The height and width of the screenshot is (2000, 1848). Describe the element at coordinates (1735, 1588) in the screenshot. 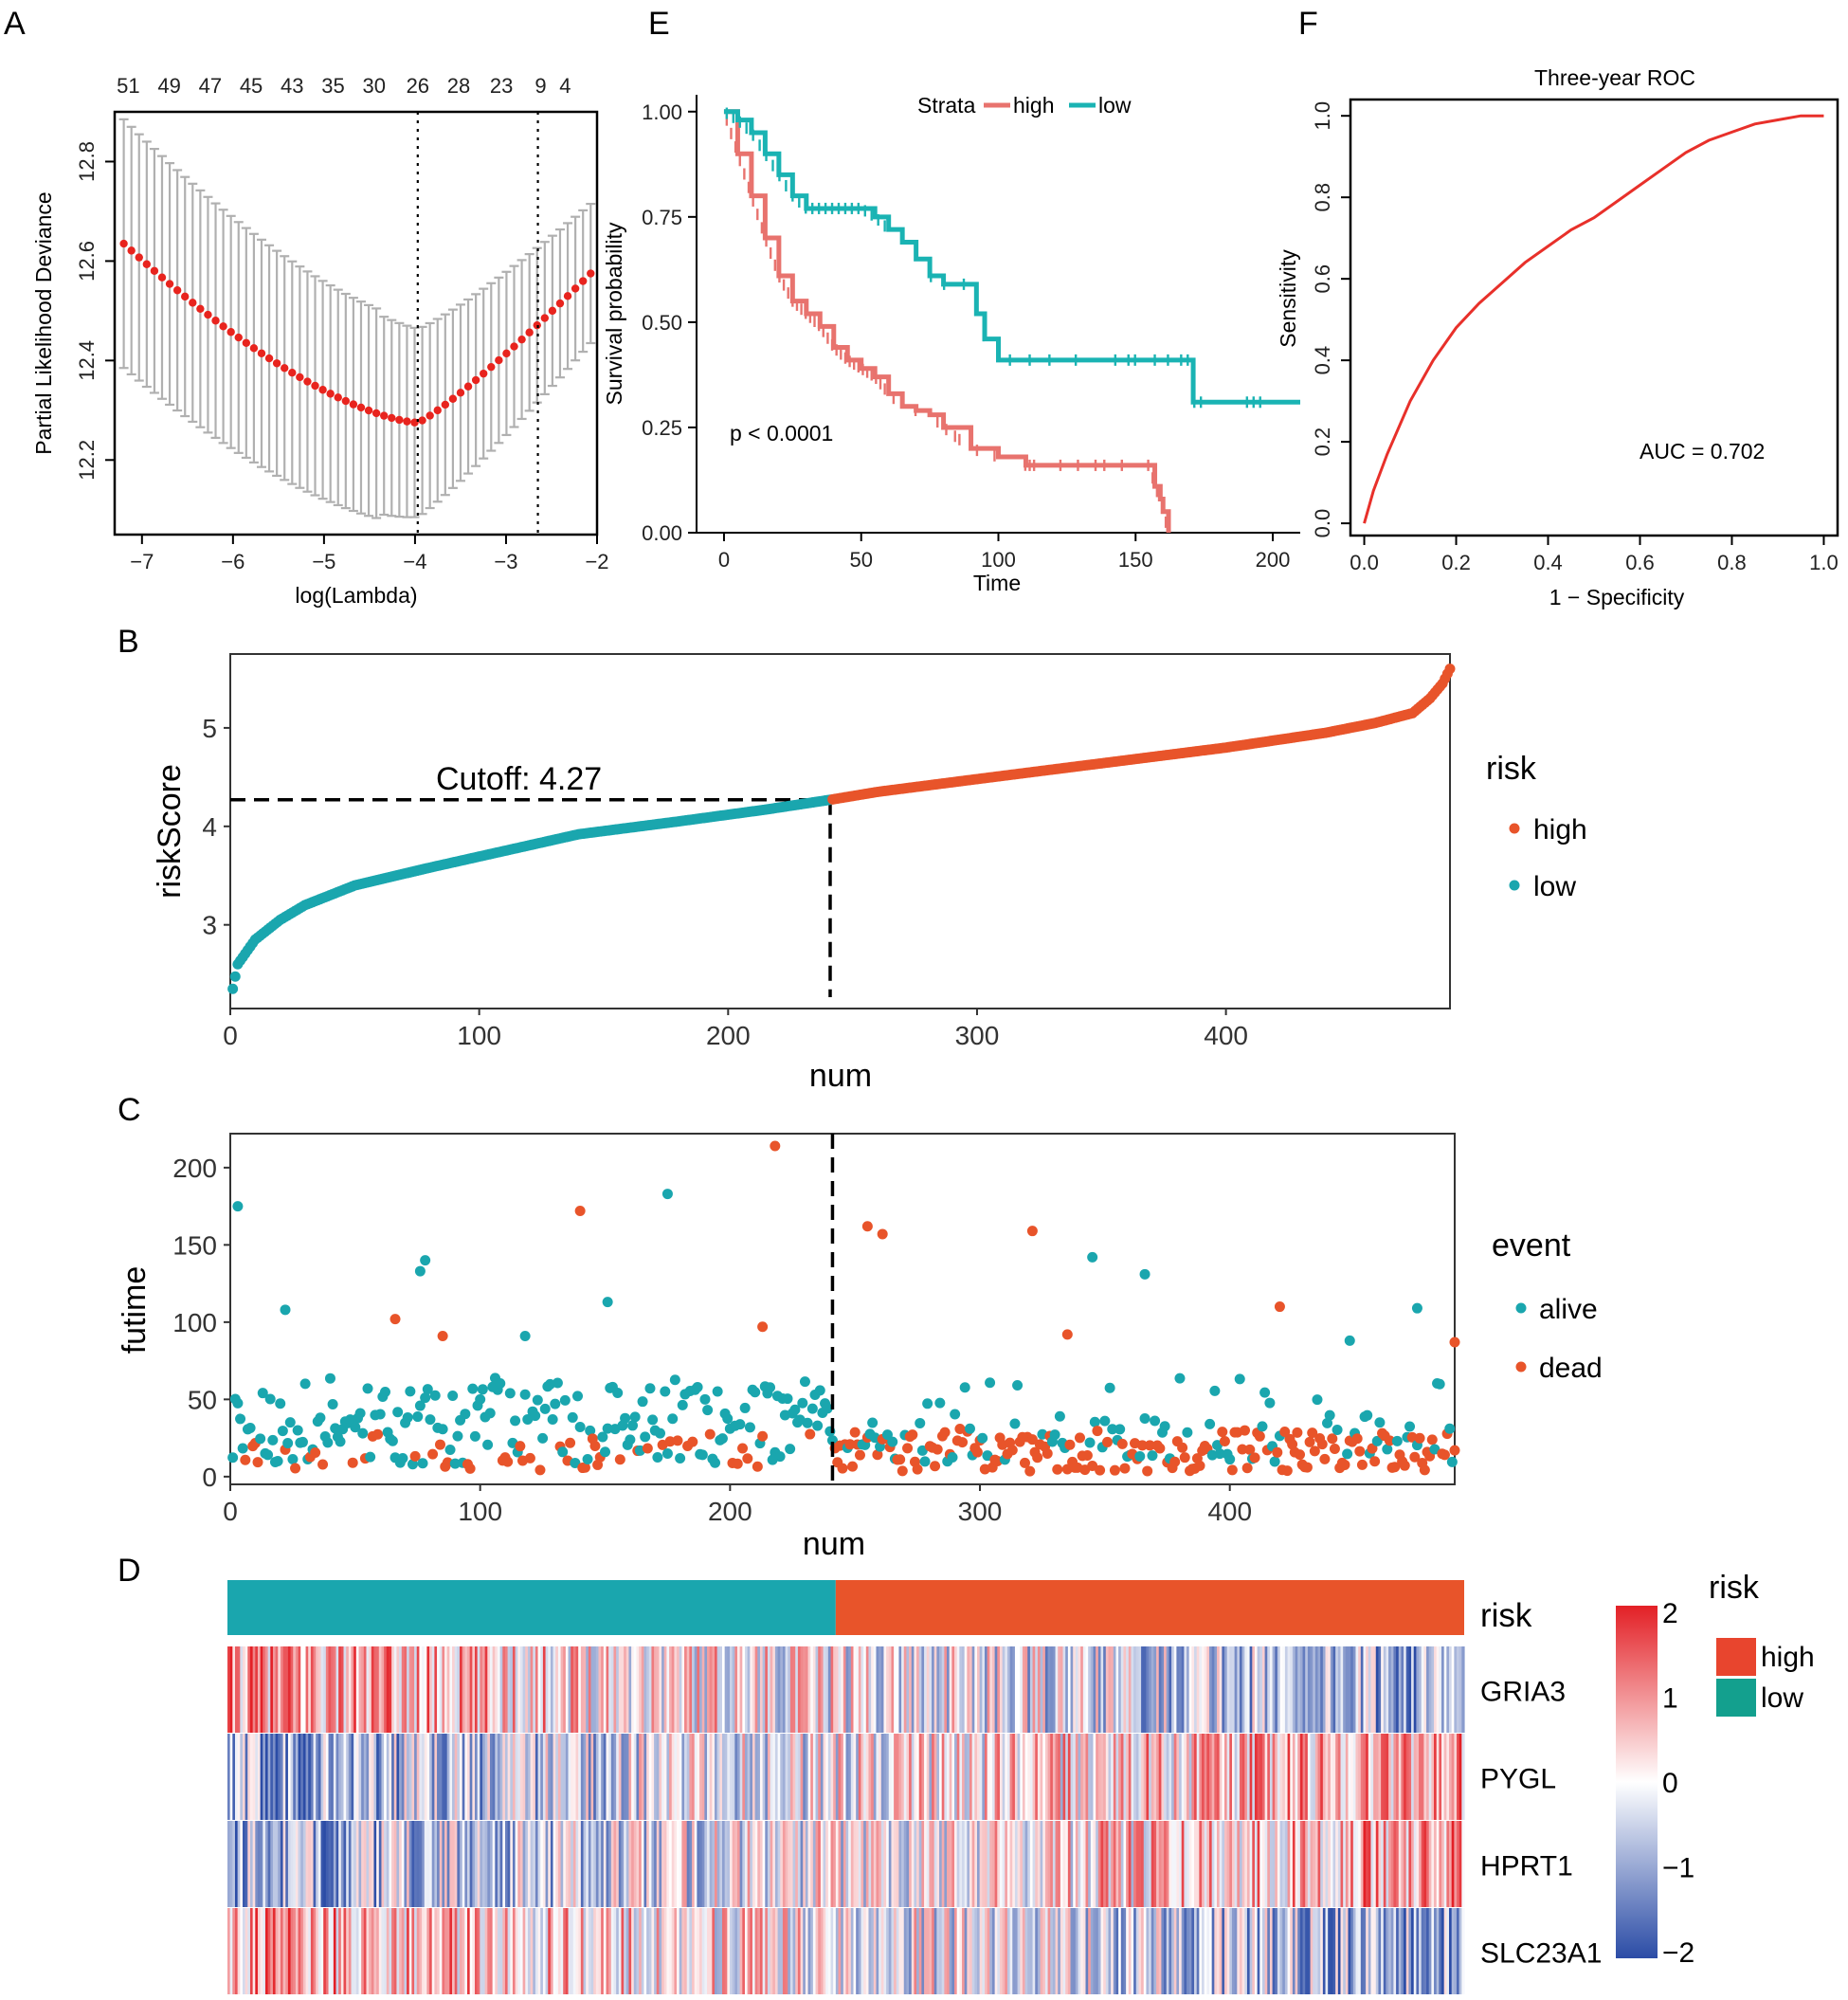

I see `heatmap-legend-title: risk` at that location.